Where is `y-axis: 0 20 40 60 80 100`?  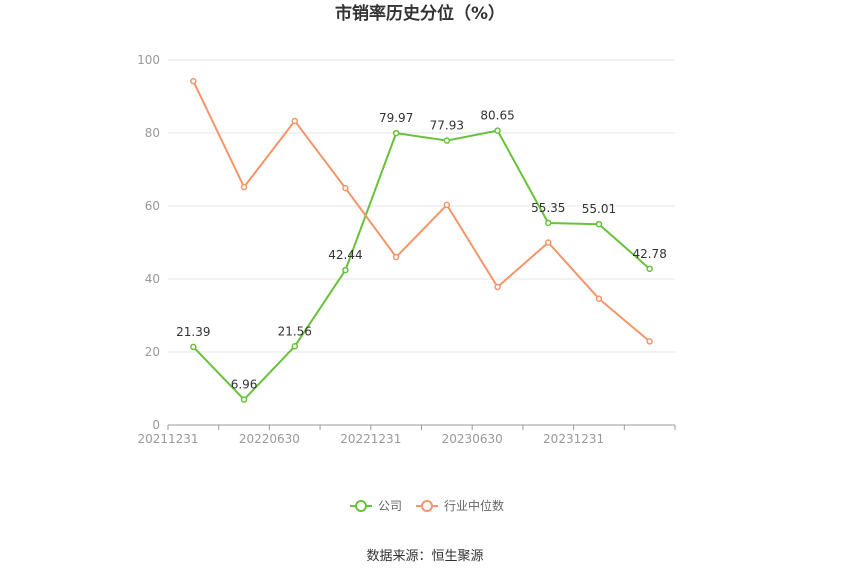
y-axis: 0 20 40 60 80 100 is located at coordinates (148, 242).